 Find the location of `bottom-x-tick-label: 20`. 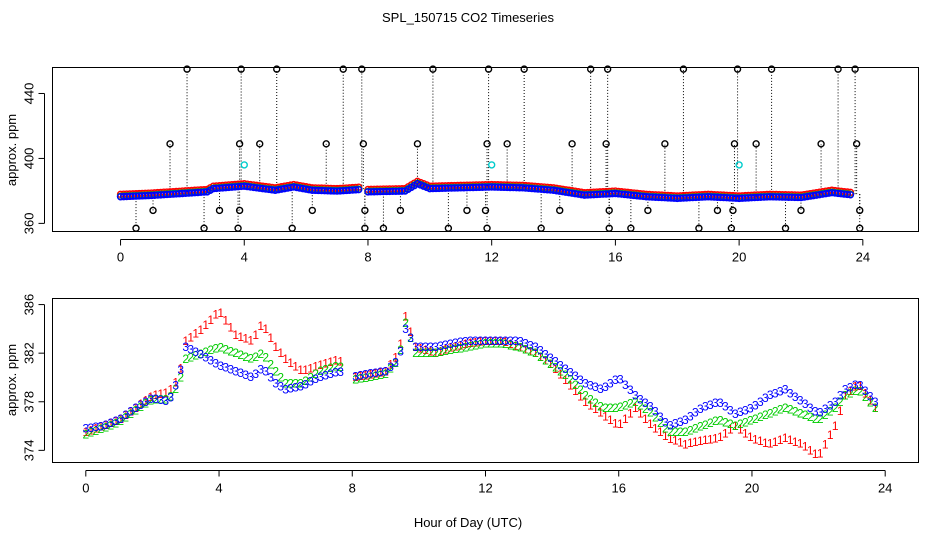

bottom-x-tick-label: 20 is located at coordinates (752, 488).